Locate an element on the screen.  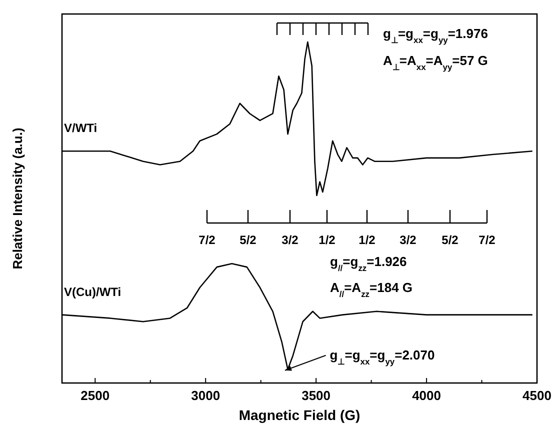
annotation: A$_{⊥}$=A$_{xx}$=A$_{yy}$=57 G is located at coordinates (435, 62).